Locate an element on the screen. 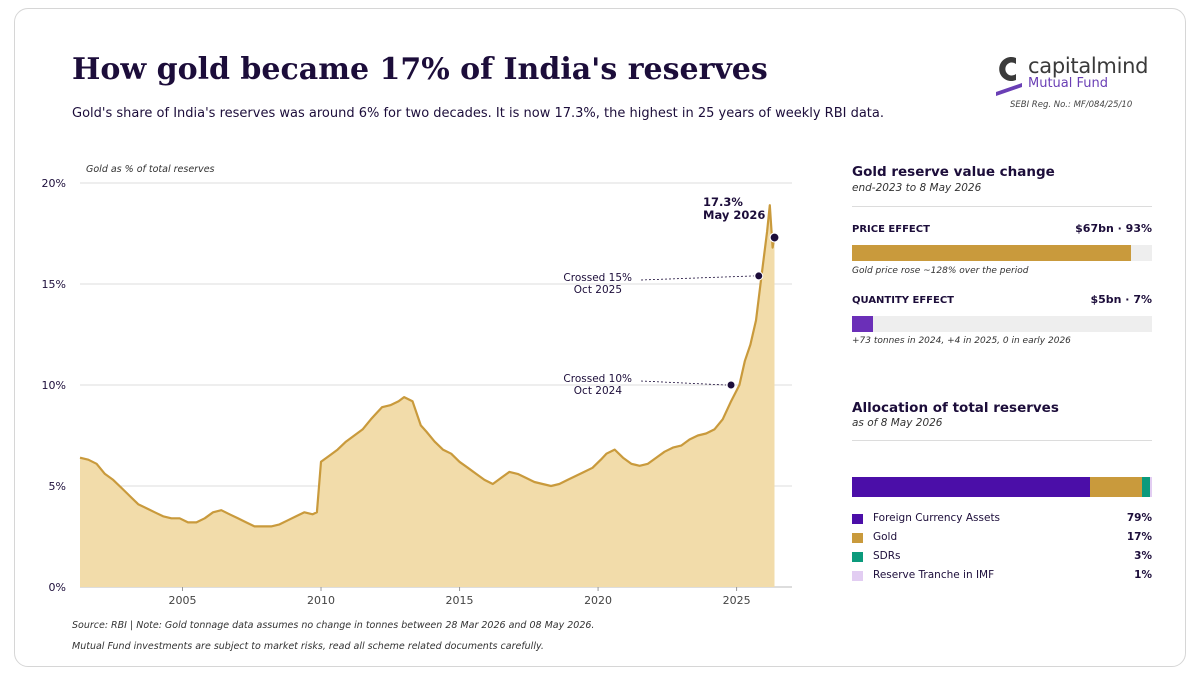 This screenshot has height=675, width=1200. y-tick-label: 10% is located at coordinates (54, 385).